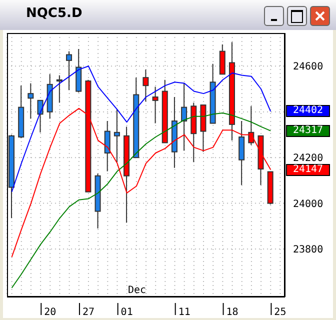 The width and height of the screenshot is (336, 320). Describe the element at coordinates (137, 290) in the screenshot. I see `annotation: Dec` at that location.